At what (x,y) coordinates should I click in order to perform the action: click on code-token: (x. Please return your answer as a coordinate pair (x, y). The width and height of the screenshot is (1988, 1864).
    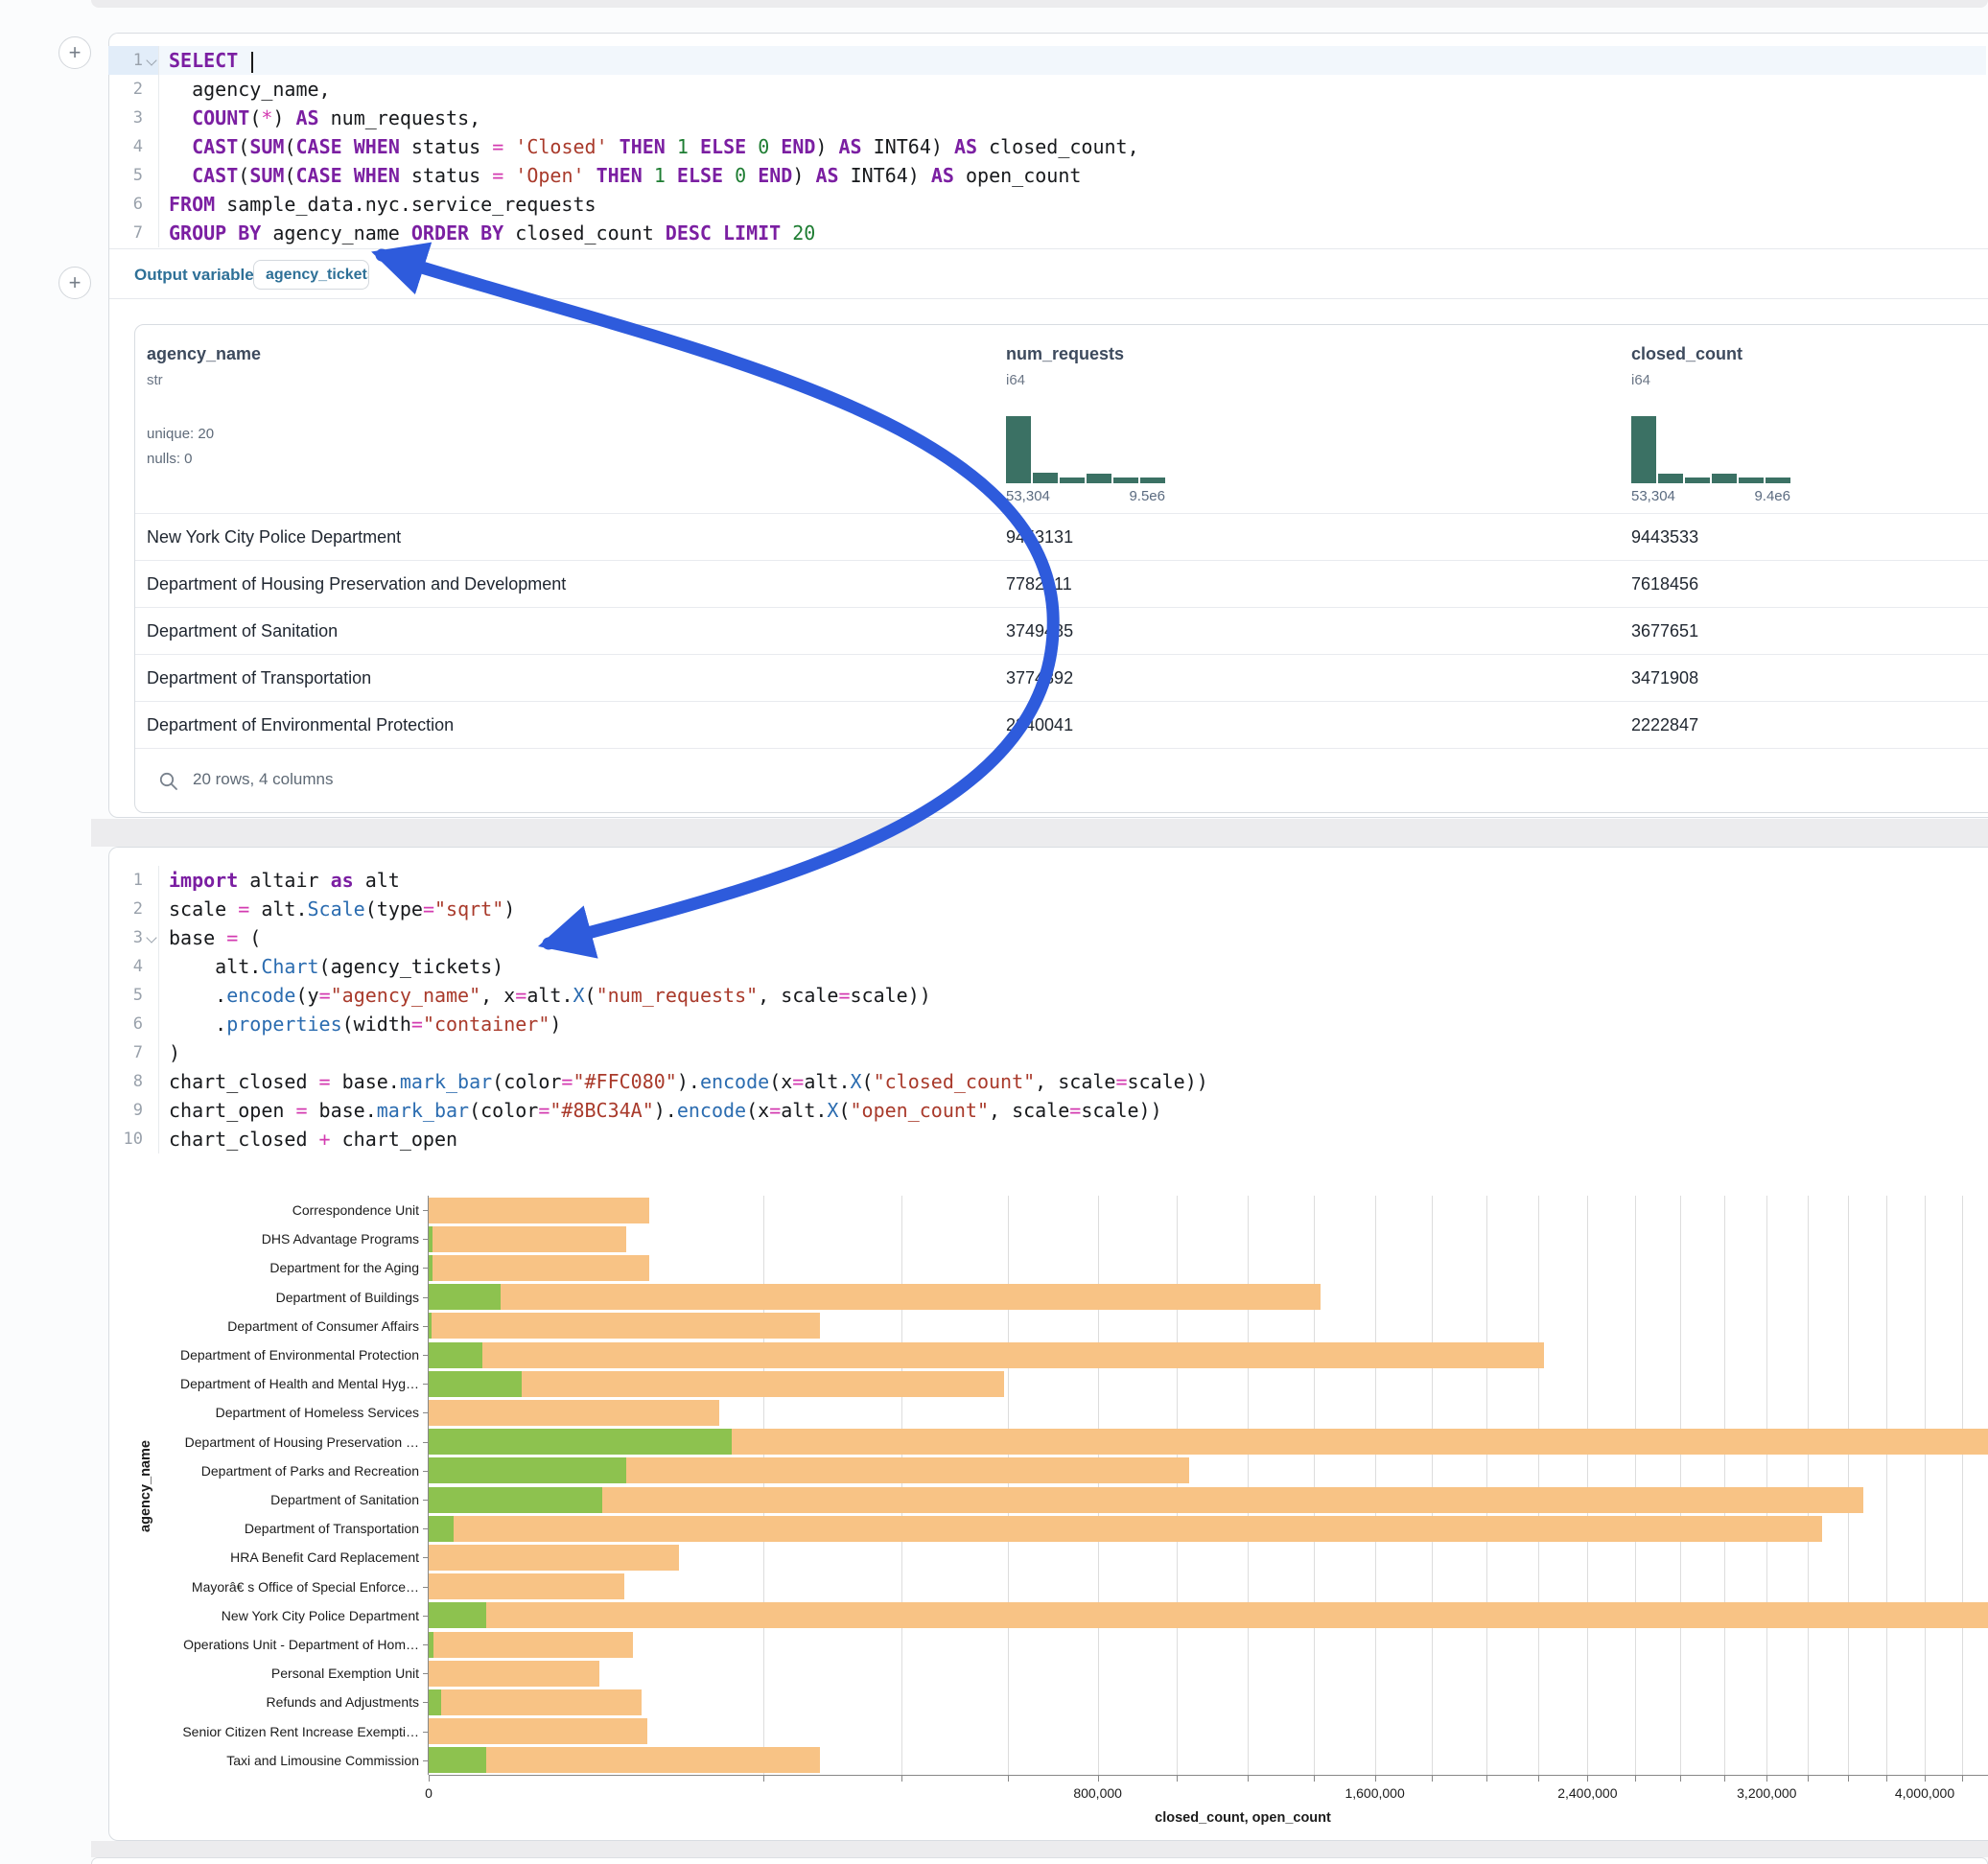
    Looking at the image, I should click on (758, 1110).